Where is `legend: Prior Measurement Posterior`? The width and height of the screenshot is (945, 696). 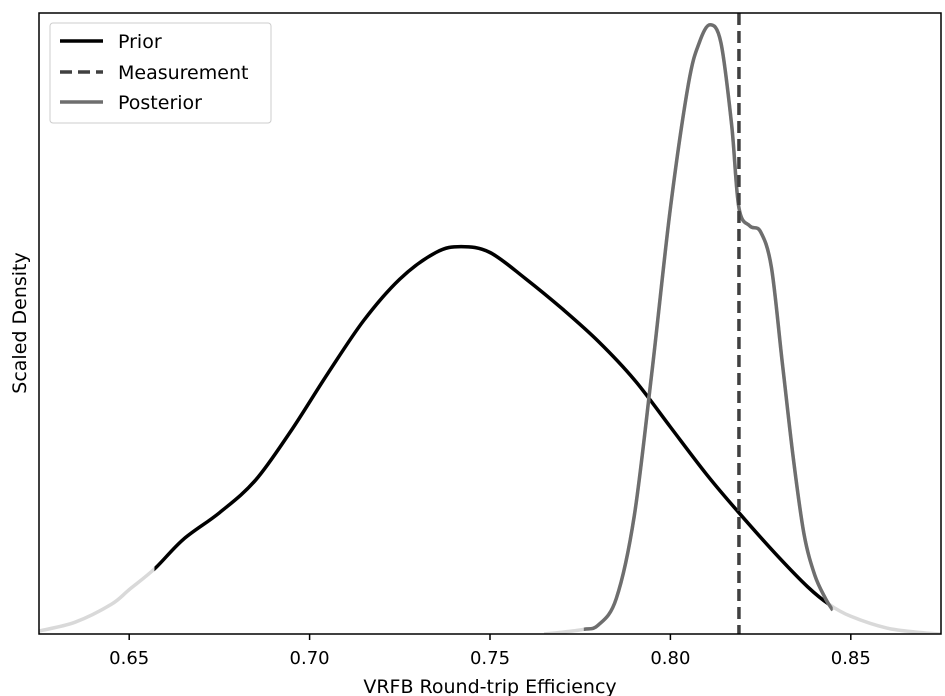 legend: Prior Measurement Posterior is located at coordinates (160, 73).